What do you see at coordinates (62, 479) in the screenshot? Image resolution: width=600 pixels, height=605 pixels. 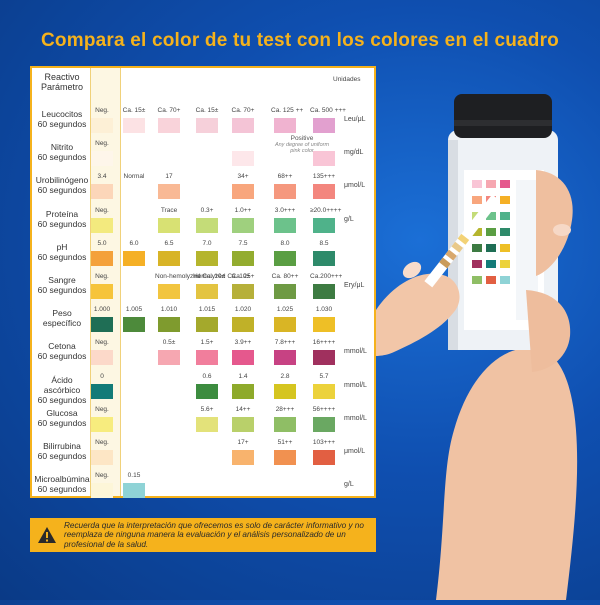 I see `parameter-name: Microalbúmina` at bounding box center [62, 479].